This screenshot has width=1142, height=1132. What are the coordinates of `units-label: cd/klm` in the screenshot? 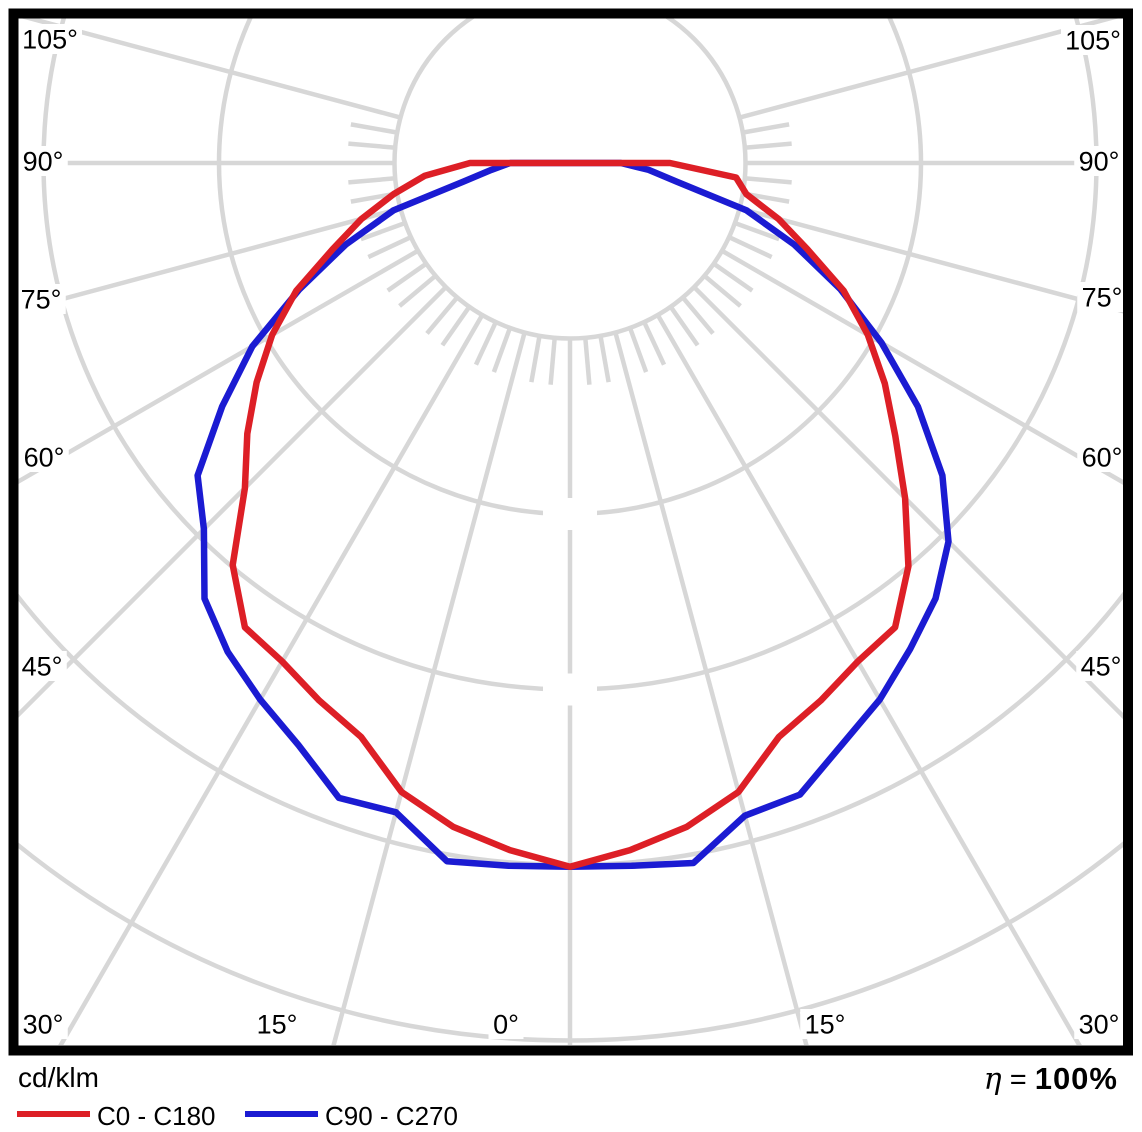 It's located at (58, 1077).